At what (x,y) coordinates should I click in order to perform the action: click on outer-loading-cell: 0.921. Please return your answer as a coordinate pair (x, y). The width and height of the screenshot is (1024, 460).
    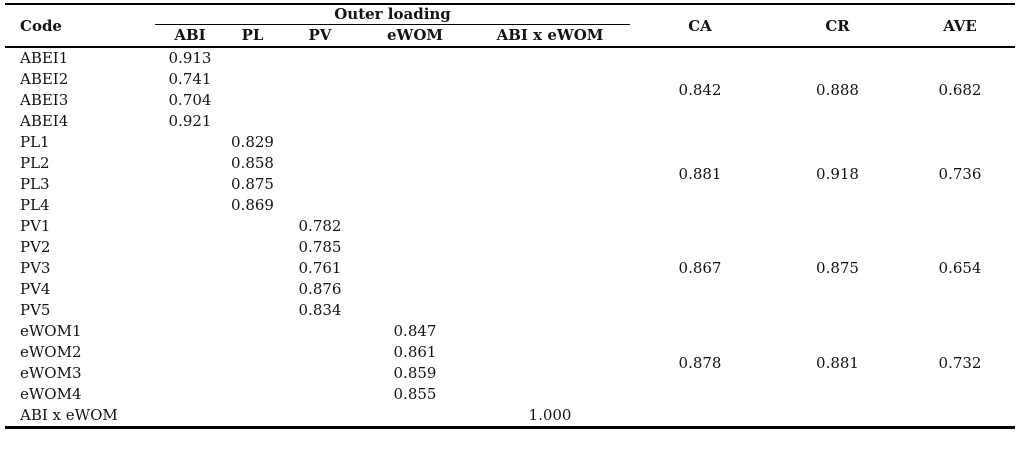
    Looking at the image, I should click on (190, 121).